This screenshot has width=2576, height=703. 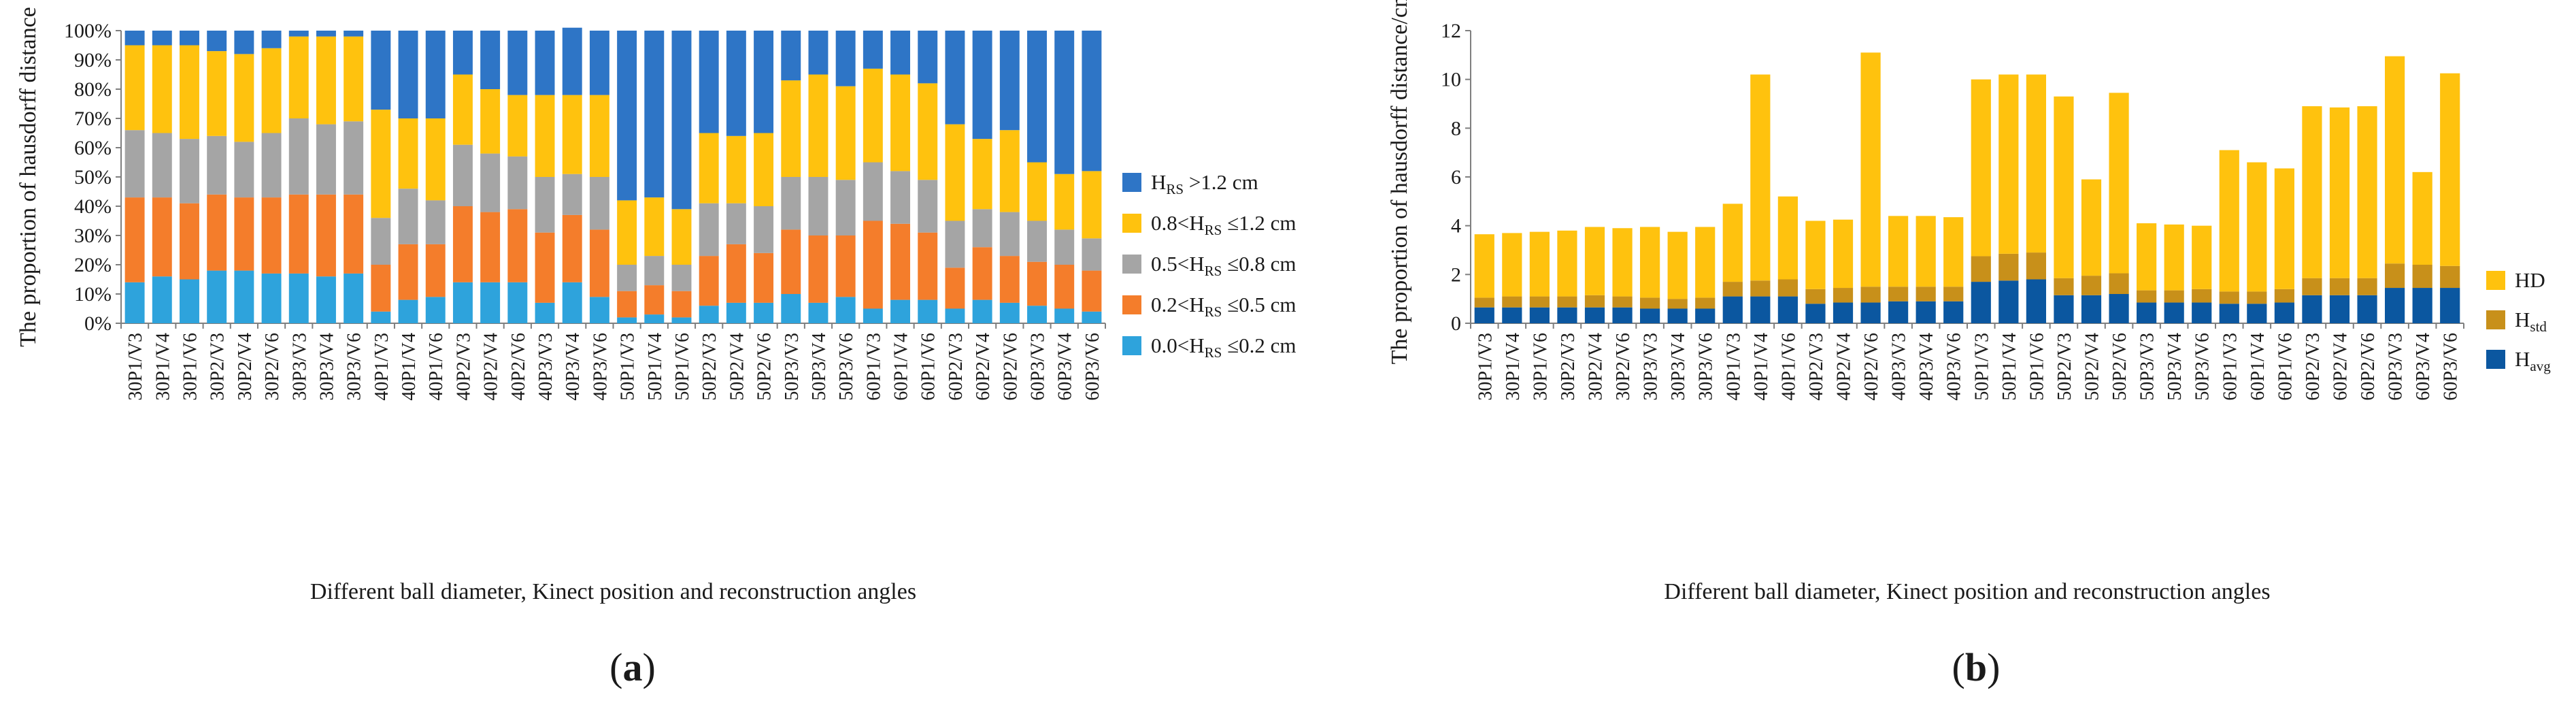 What do you see at coordinates (1399, 182) in the screenshot?
I see `y-axis-title: The proportion of hausdorff distance/cm` at bounding box center [1399, 182].